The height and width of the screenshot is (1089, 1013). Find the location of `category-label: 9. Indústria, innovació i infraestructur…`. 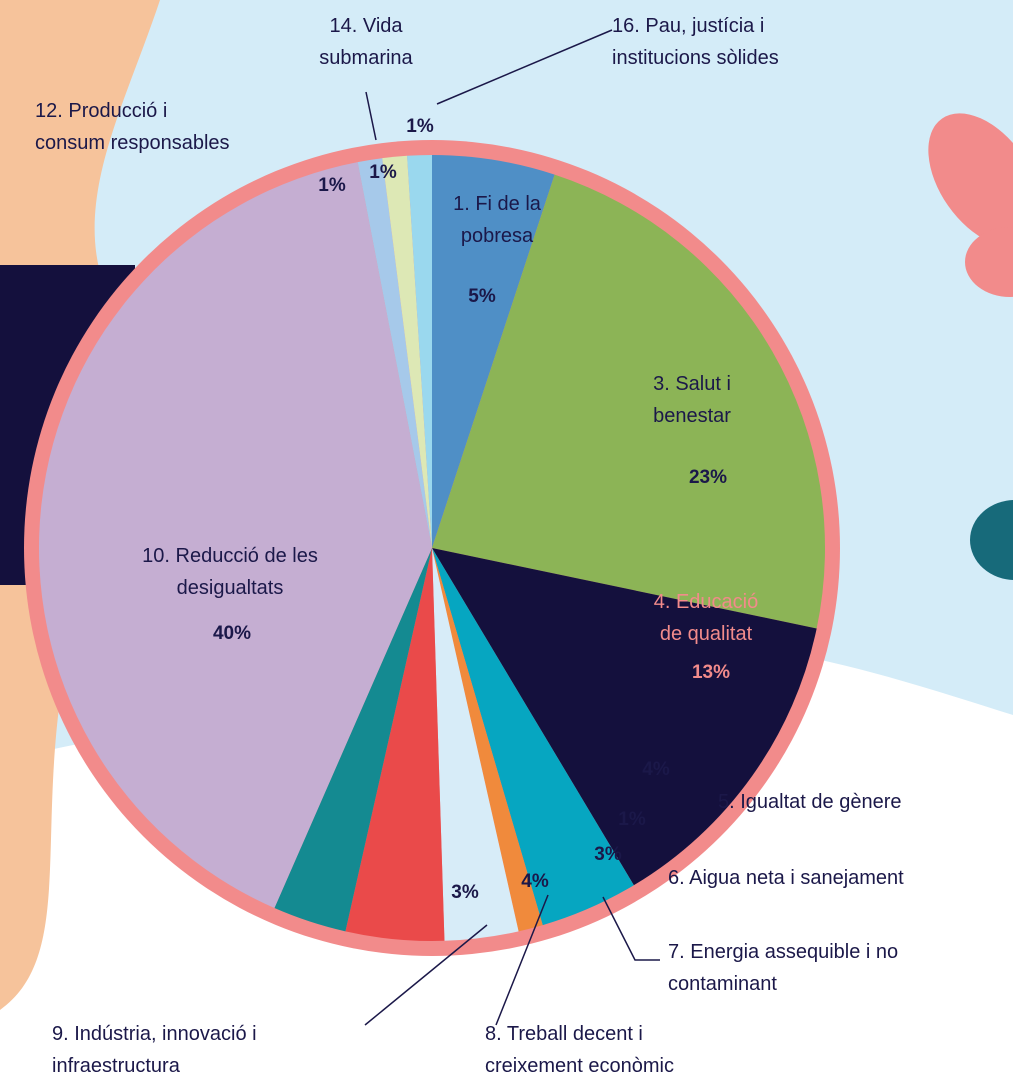

category-label: 9. Indústria, innovació i infraestructur… is located at coordinates (154, 1050).